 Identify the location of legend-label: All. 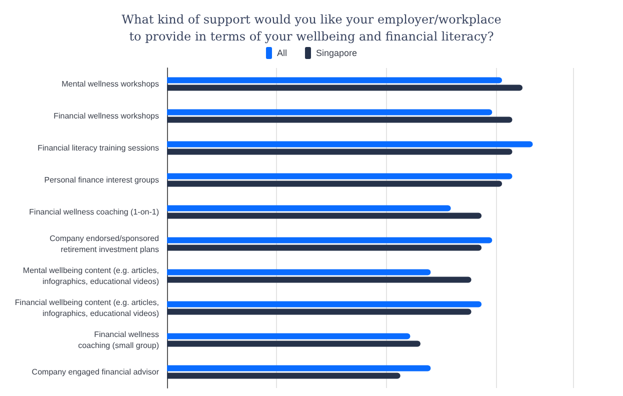
(281, 53).